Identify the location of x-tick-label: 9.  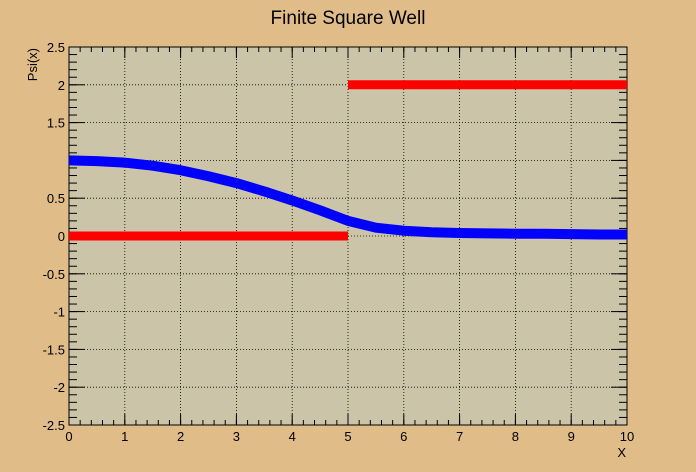
(571, 436).